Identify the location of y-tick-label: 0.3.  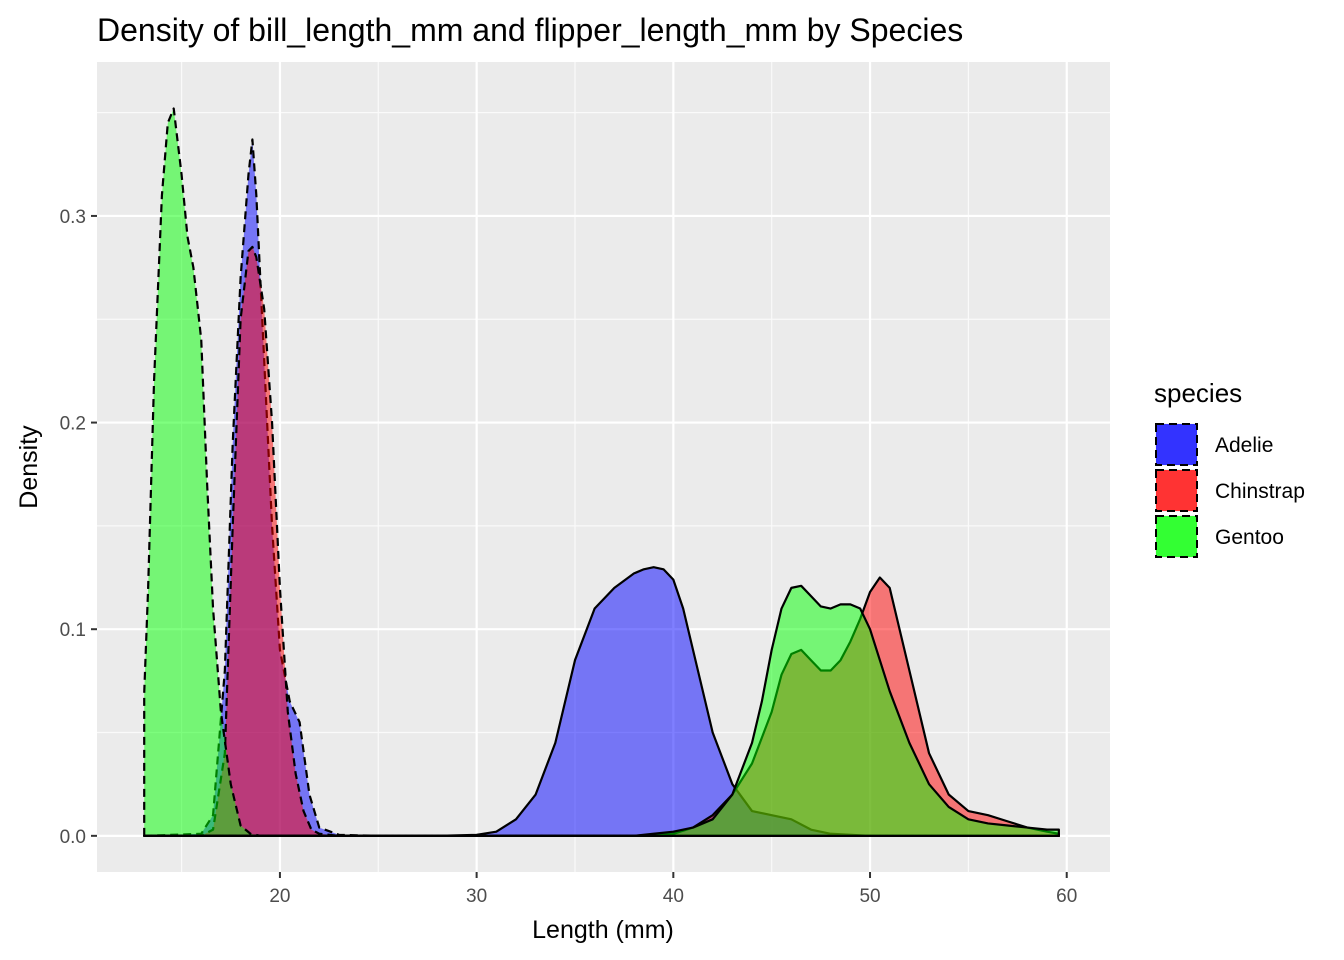
(73, 217).